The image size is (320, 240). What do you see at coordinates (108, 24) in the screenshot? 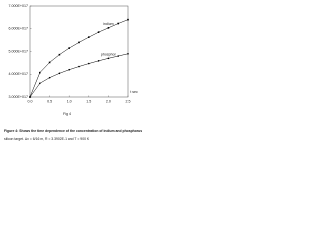
I see `series-label: indium` at bounding box center [108, 24].